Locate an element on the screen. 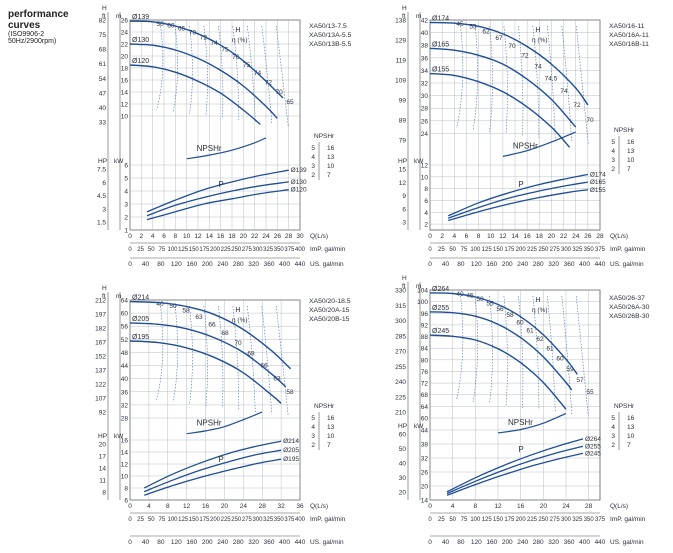  head-ft-tick-label: 122 is located at coordinates (100, 385).